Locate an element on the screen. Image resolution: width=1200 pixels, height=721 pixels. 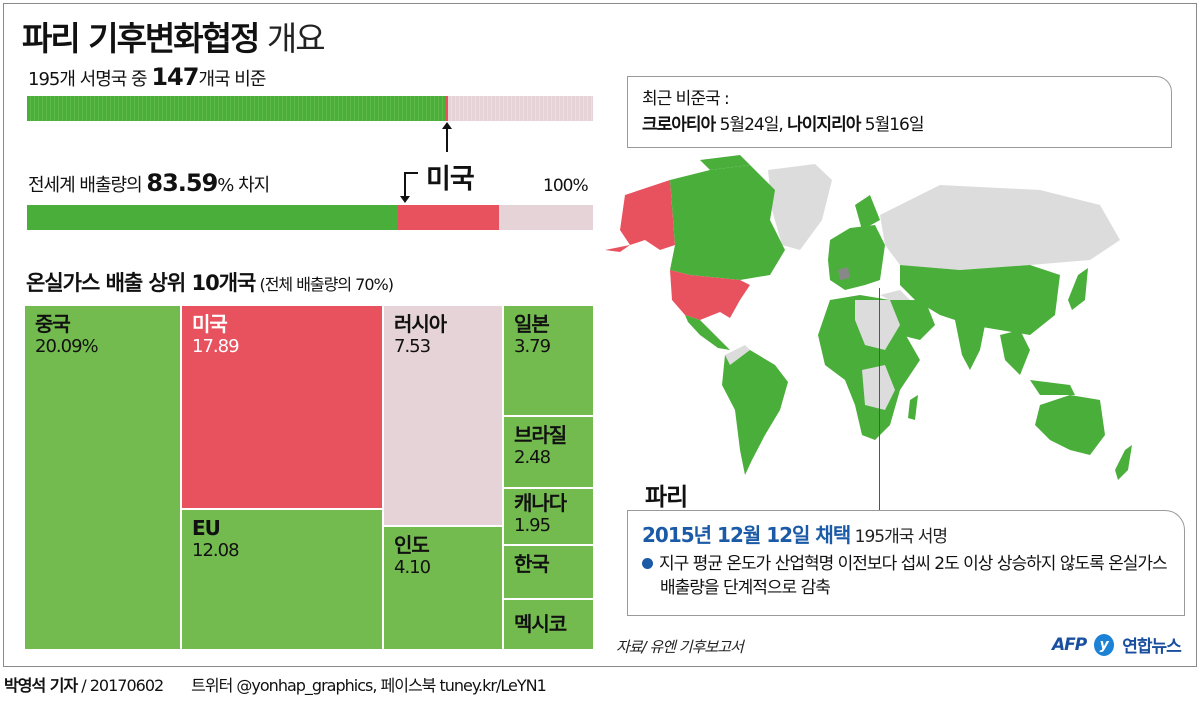
cell-name: 멕시코 is located at coordinates (540, 624).